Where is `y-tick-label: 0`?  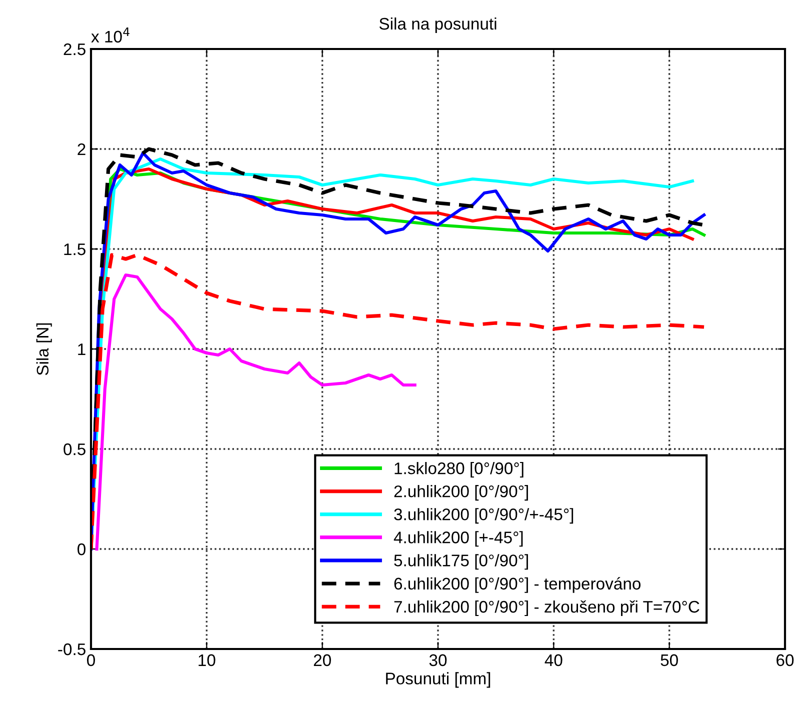 y-tick-label: 0 is located at coordinates (82, 549).